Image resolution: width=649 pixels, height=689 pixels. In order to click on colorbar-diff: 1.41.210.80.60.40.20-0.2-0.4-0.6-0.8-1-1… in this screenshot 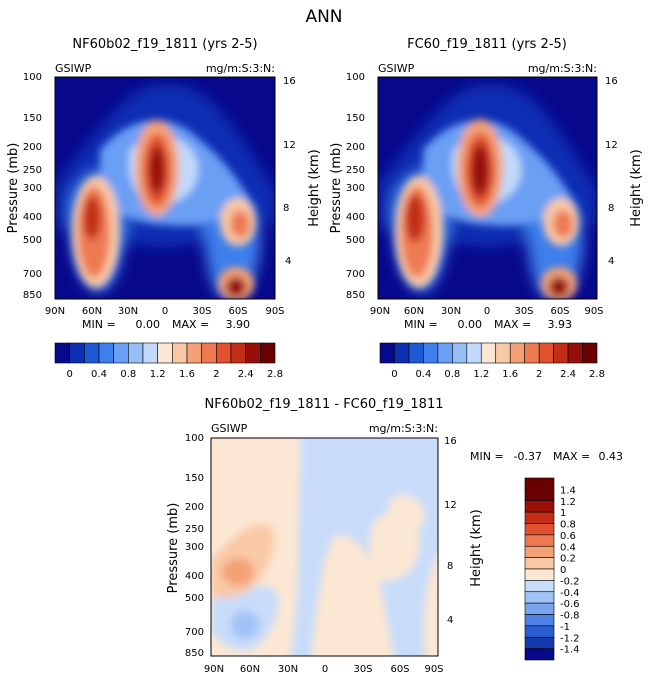, I will do `click(552, 569)`.